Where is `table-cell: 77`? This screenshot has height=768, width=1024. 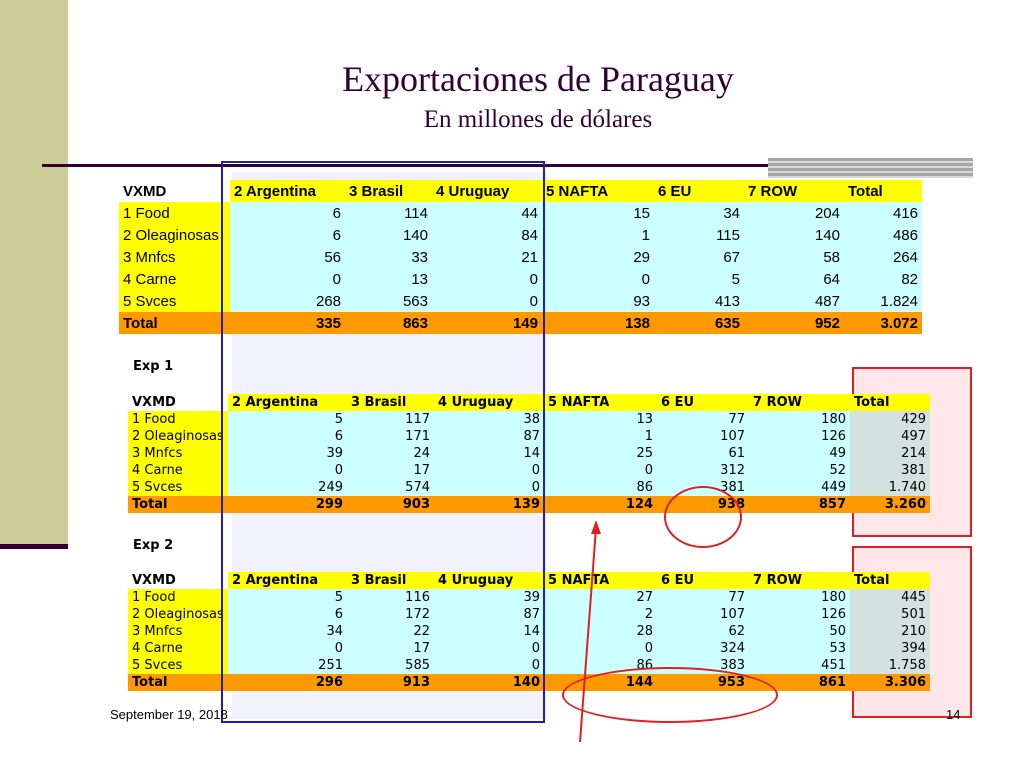
table-cell: 77 is located at coordinates (703, 419).